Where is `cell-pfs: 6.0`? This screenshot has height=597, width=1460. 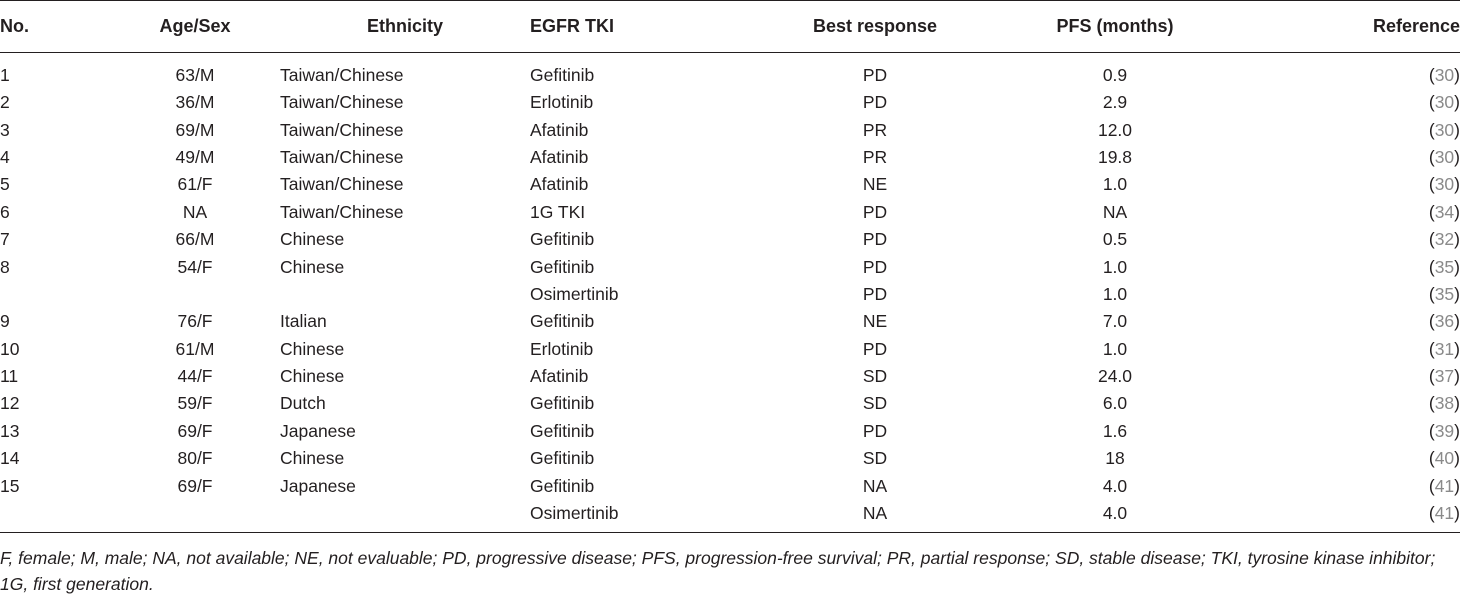 cell-pfs: 6.0 is located at coordinates (1115, 403).